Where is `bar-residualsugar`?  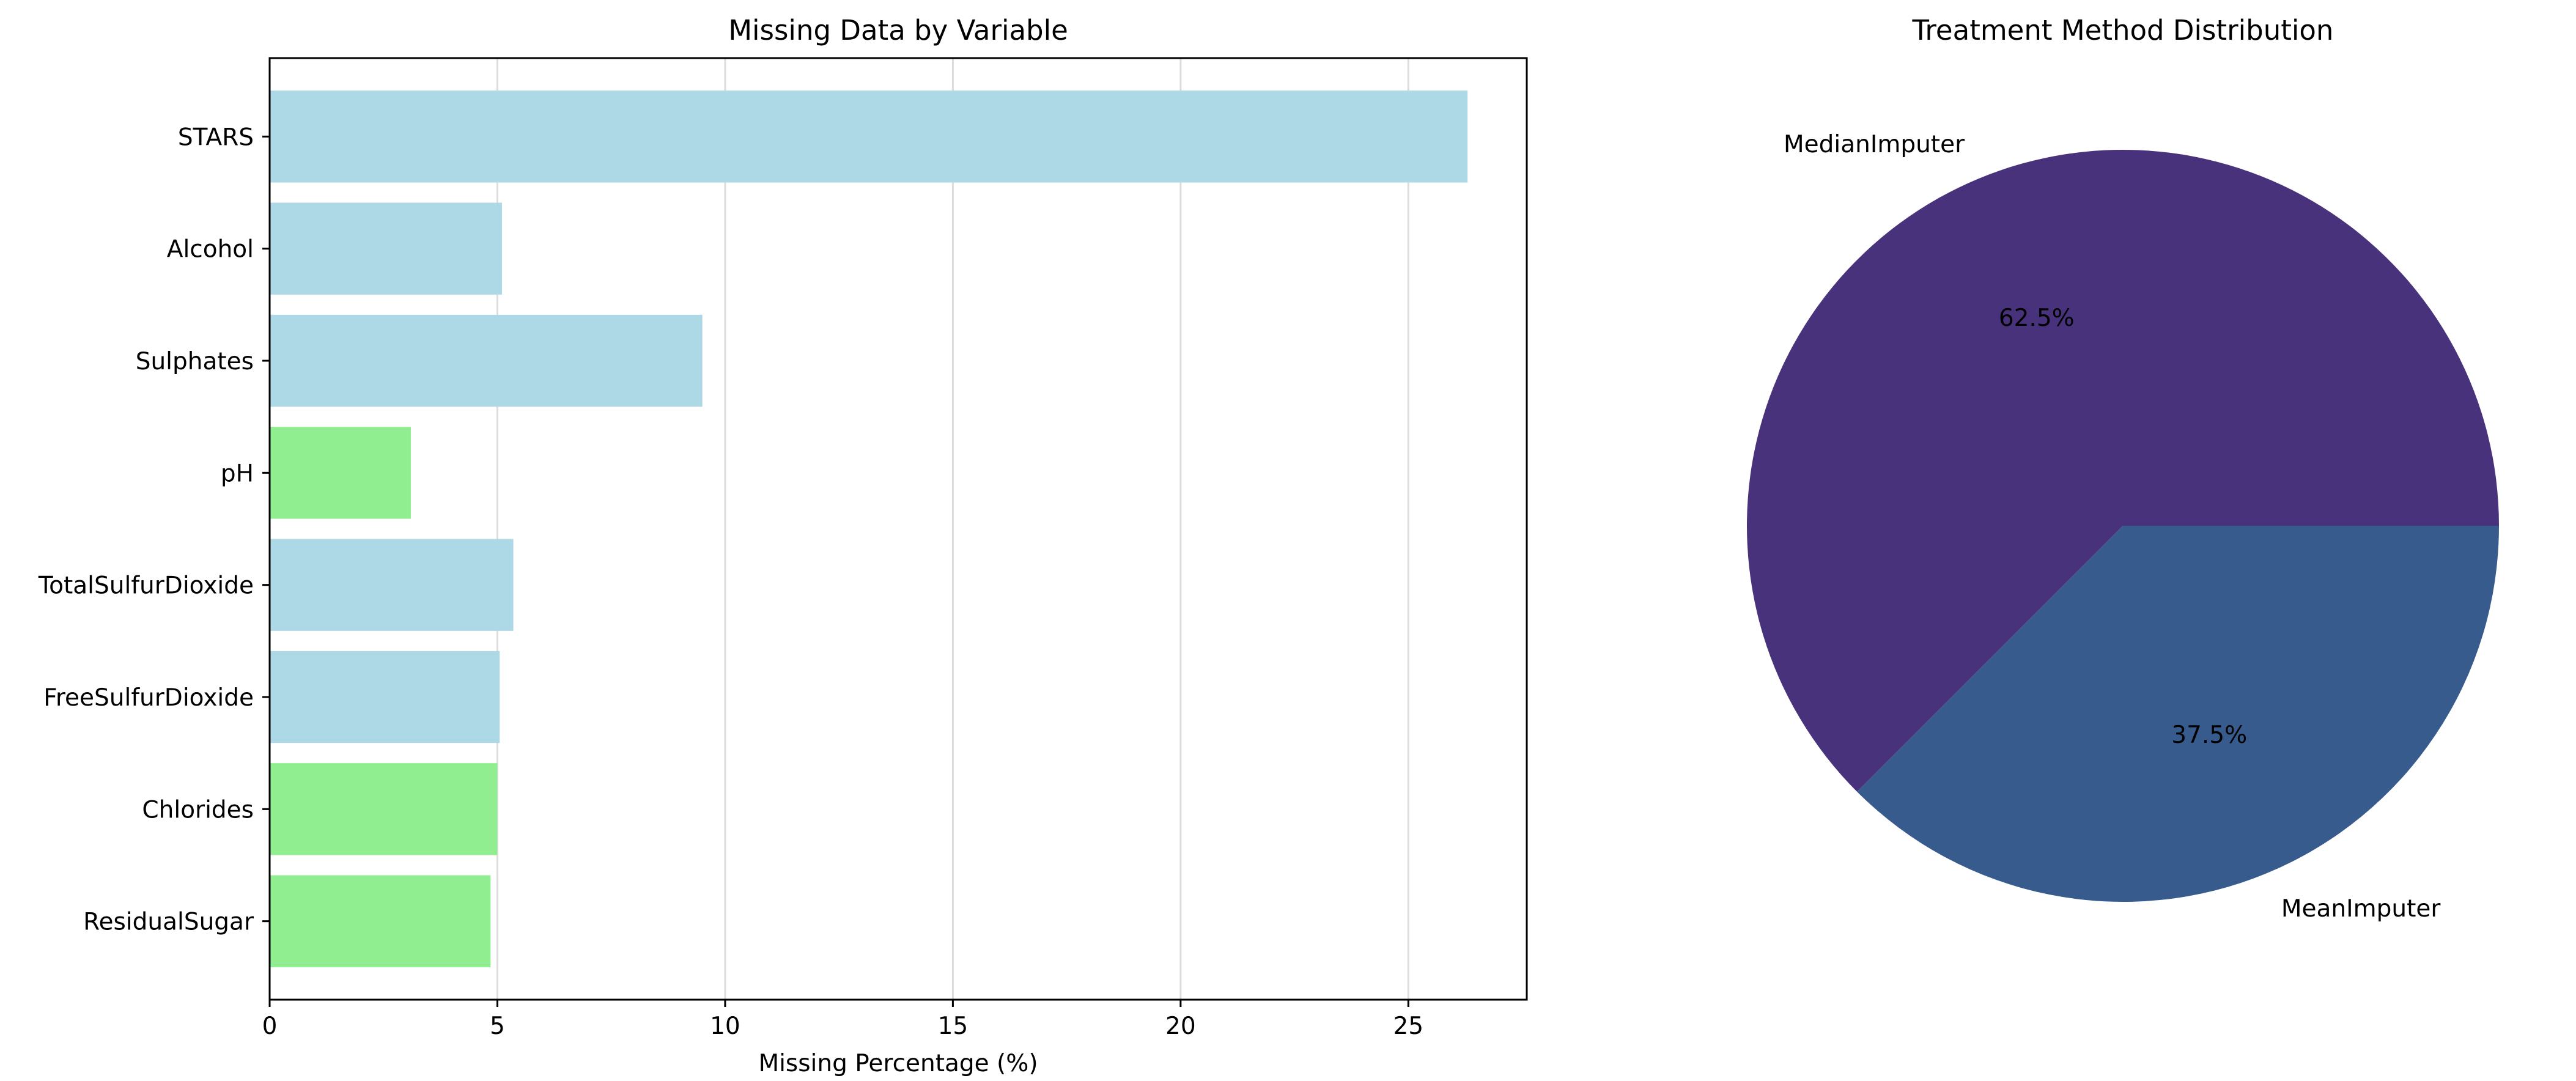 bar-residualsugar is located at coordinates (381, 921).